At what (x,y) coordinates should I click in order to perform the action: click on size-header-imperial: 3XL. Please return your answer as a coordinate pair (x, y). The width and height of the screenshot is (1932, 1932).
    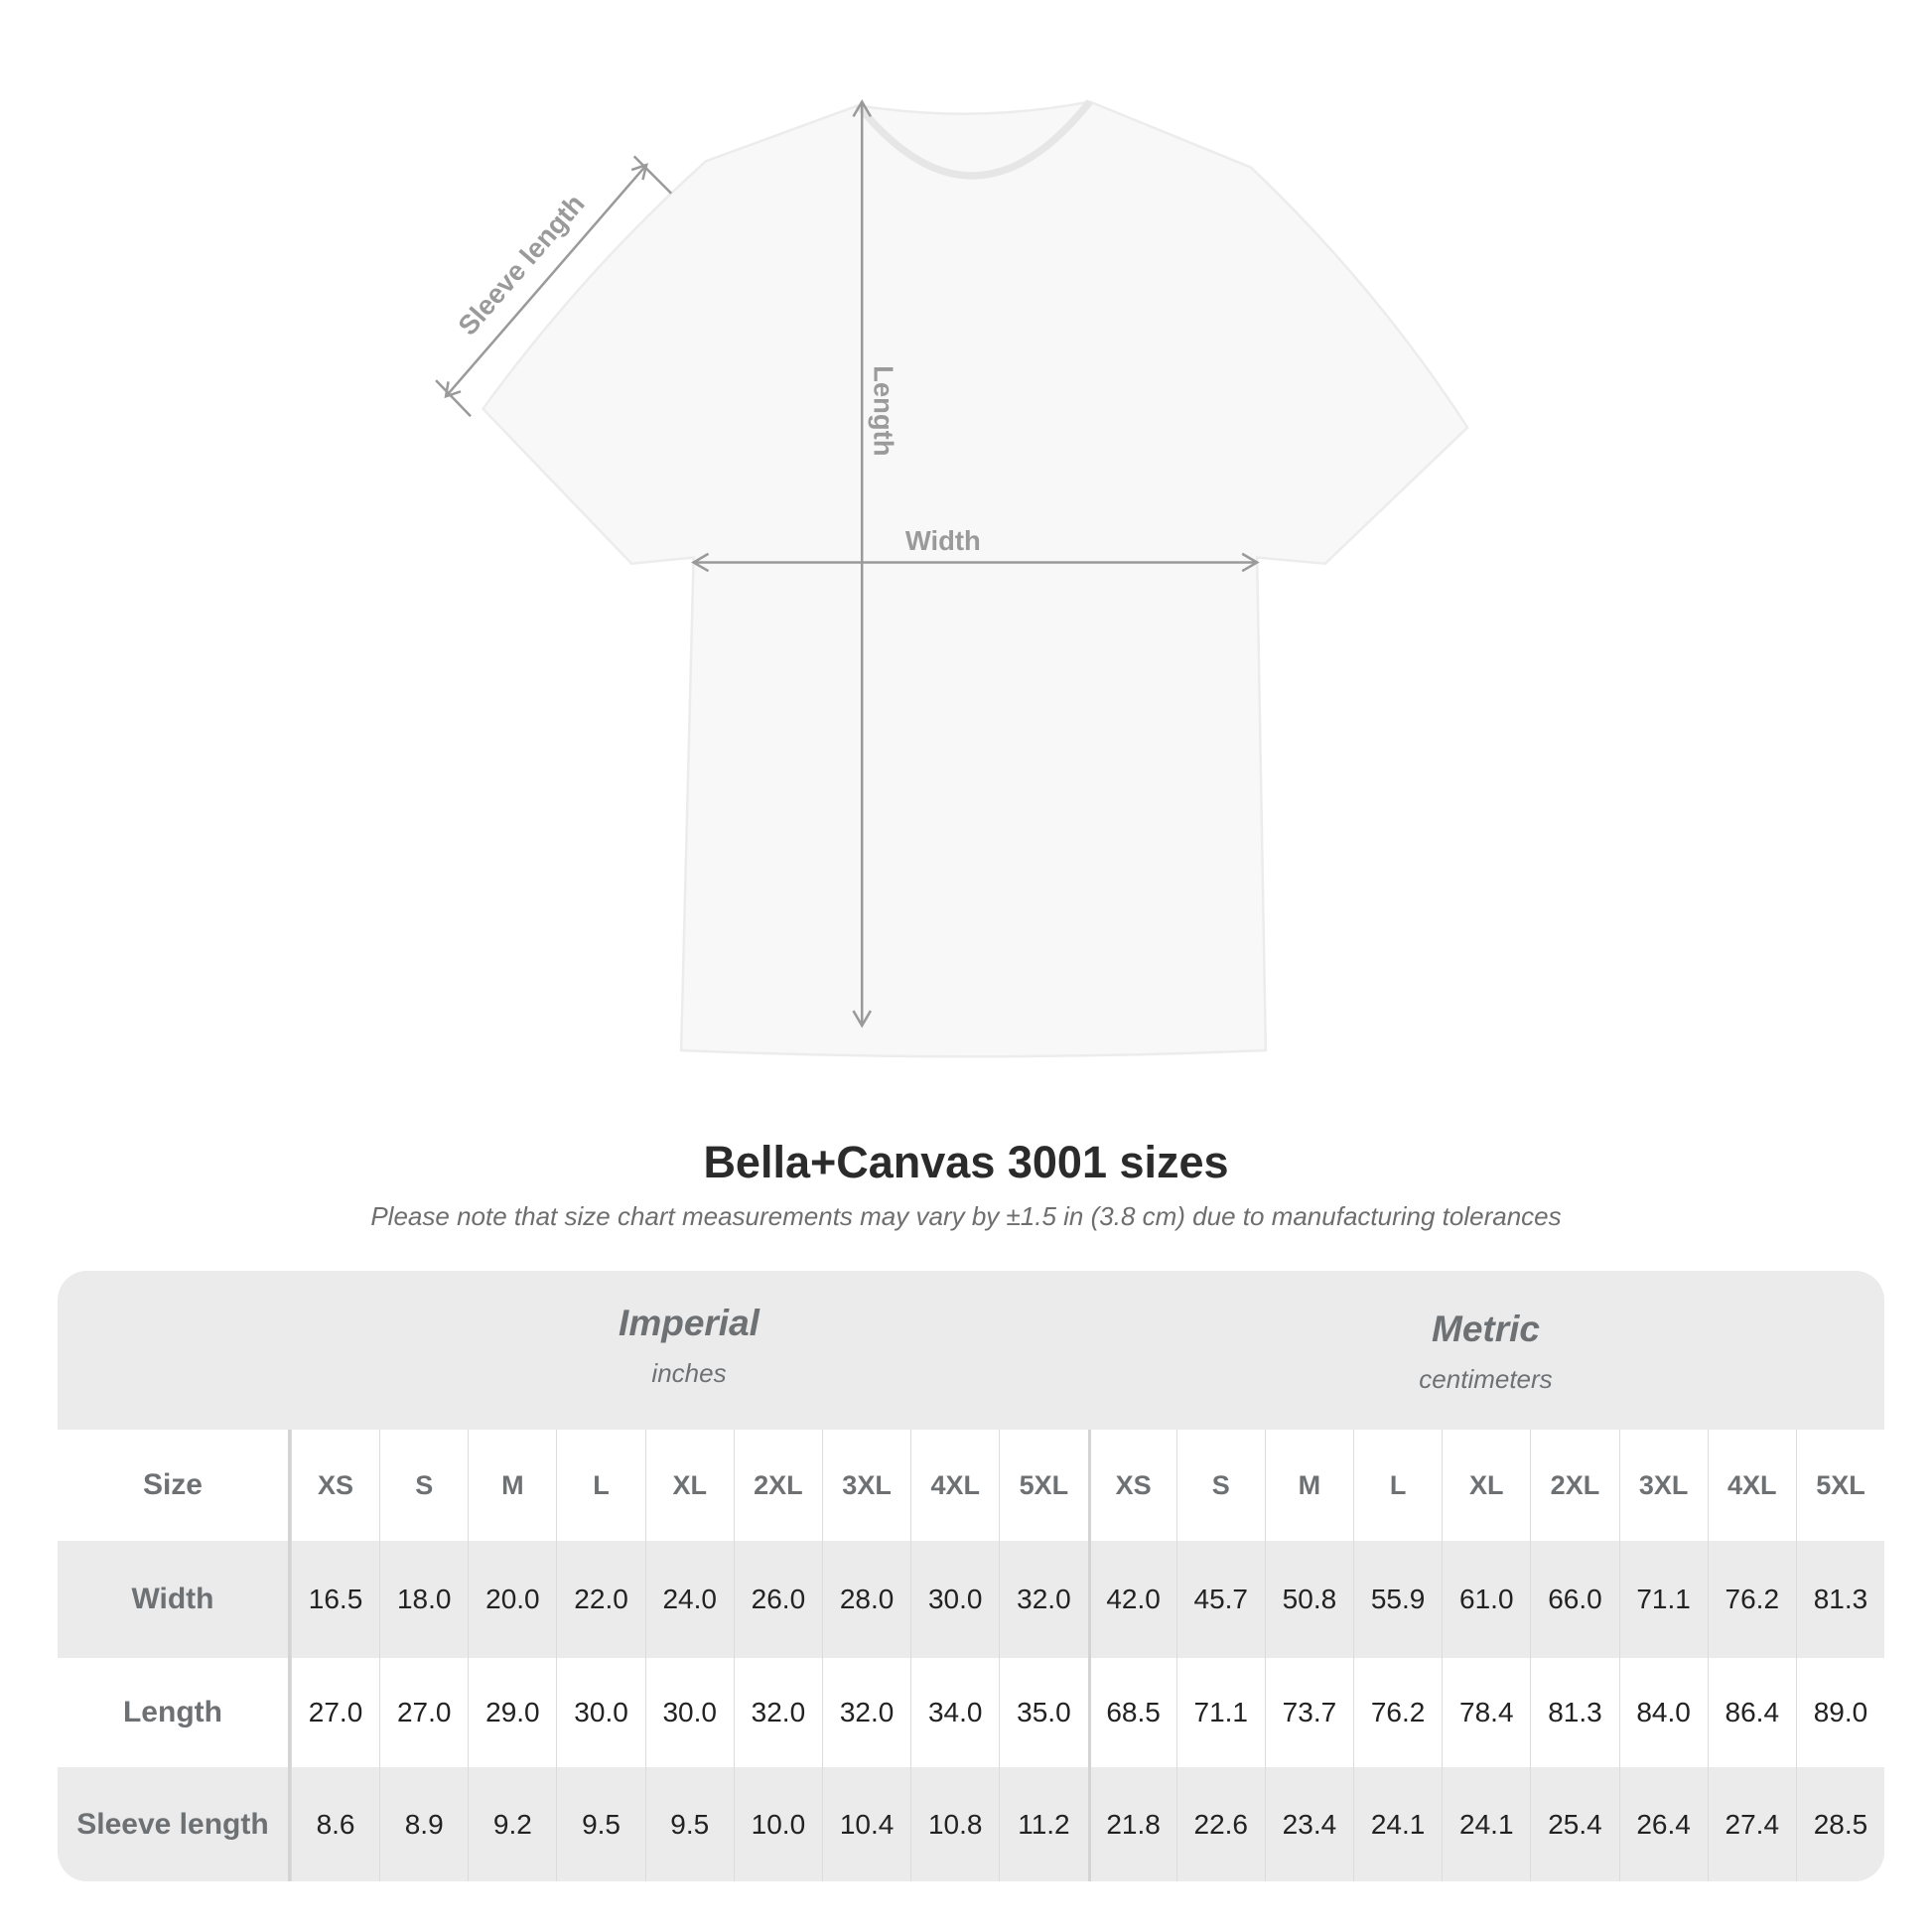
    Looking at the image, I should click on (866, 1486).